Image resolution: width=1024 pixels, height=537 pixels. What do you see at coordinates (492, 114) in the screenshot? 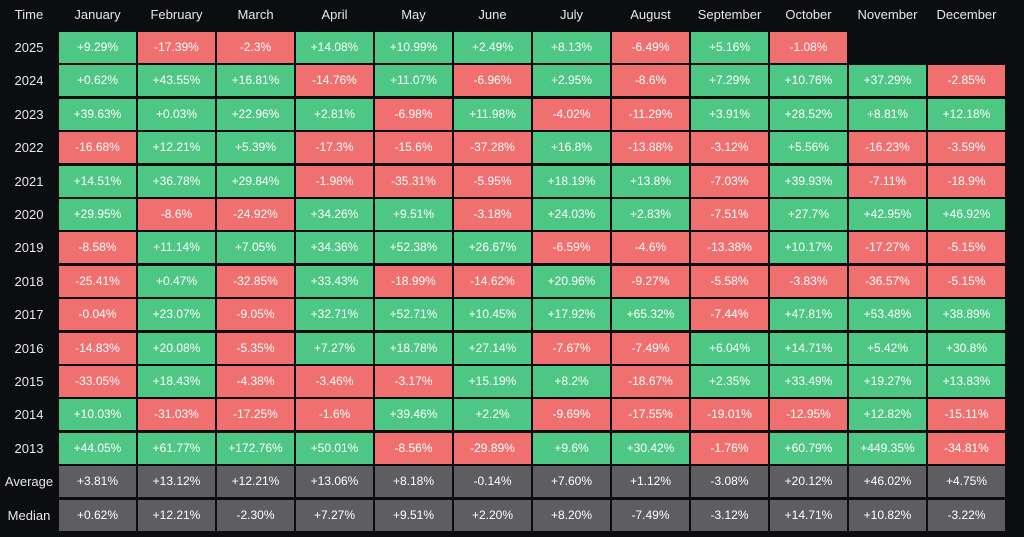
I see `return-cell: +11.98%` at bounding box center [492, 114].